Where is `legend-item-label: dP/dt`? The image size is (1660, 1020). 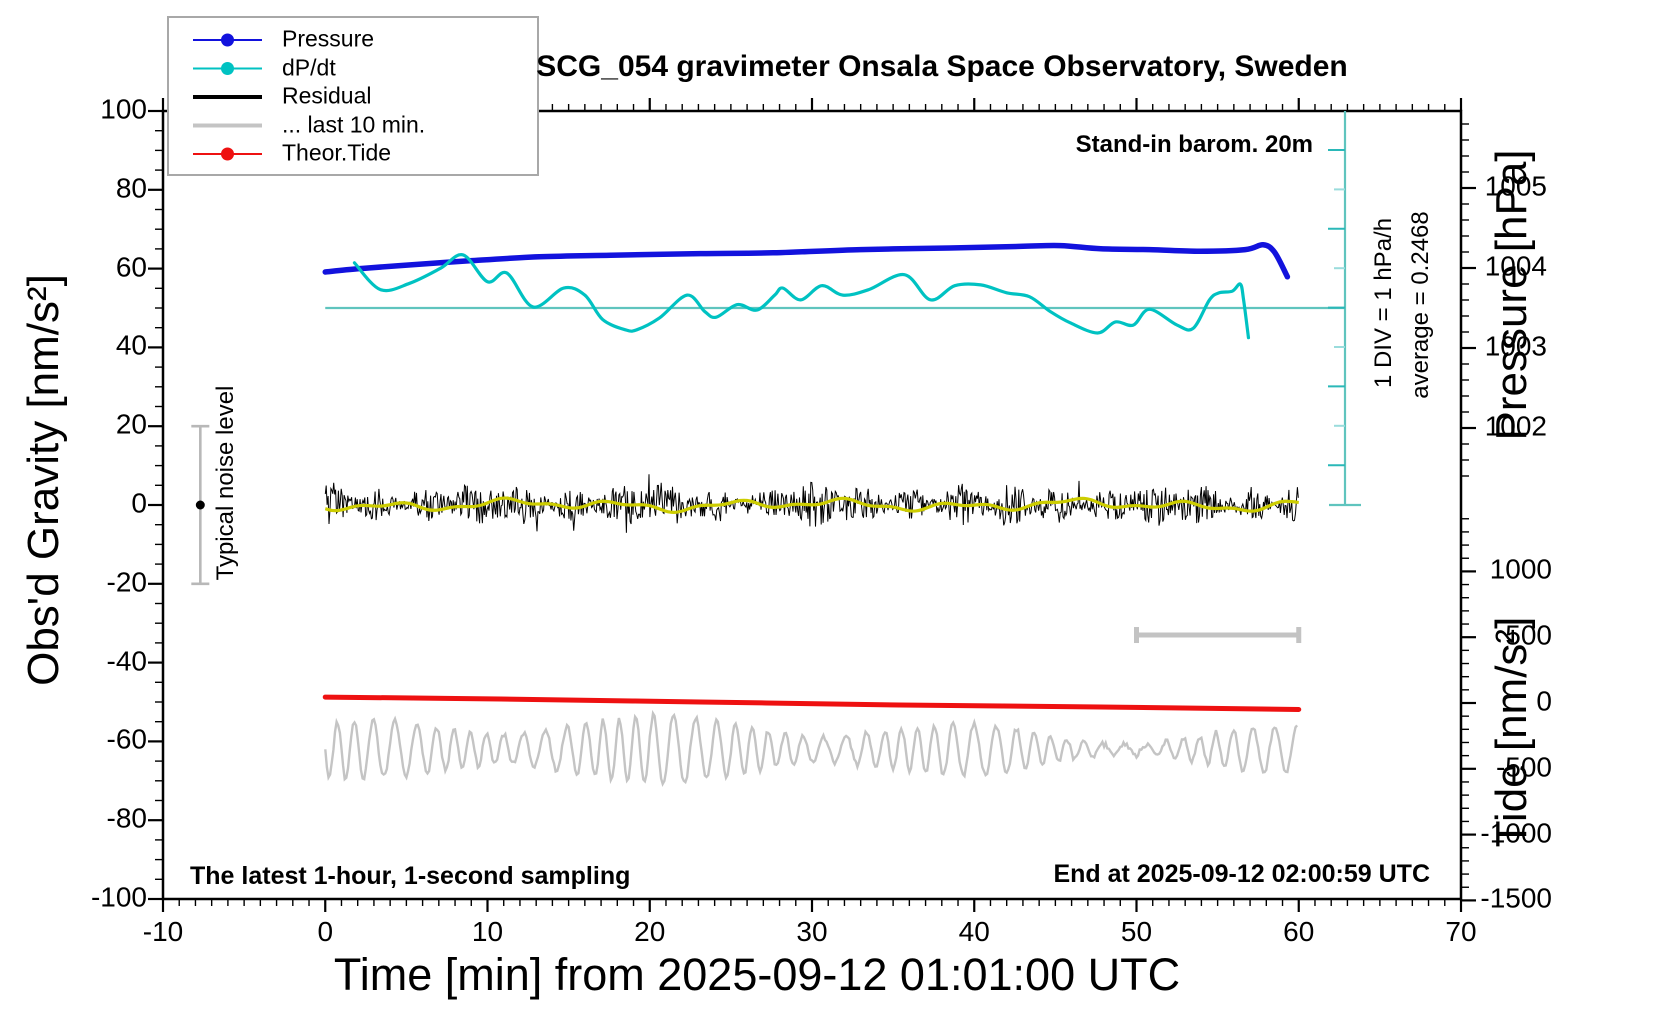
legend-item-label: dP/dt is located at coordinates (309, 66).